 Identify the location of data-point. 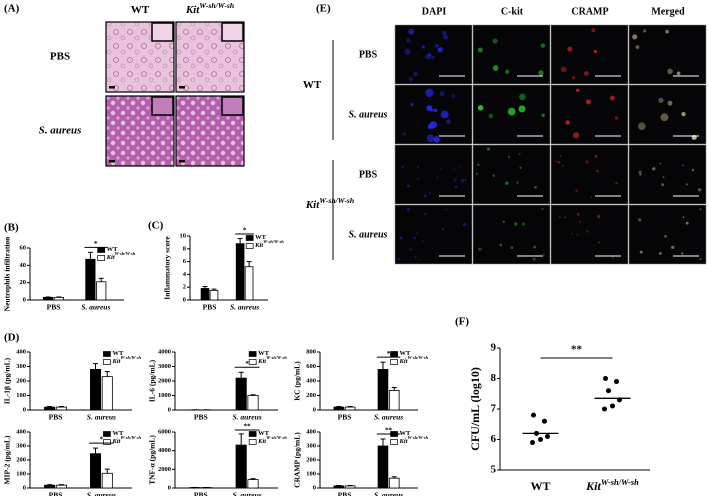
(605, 378).